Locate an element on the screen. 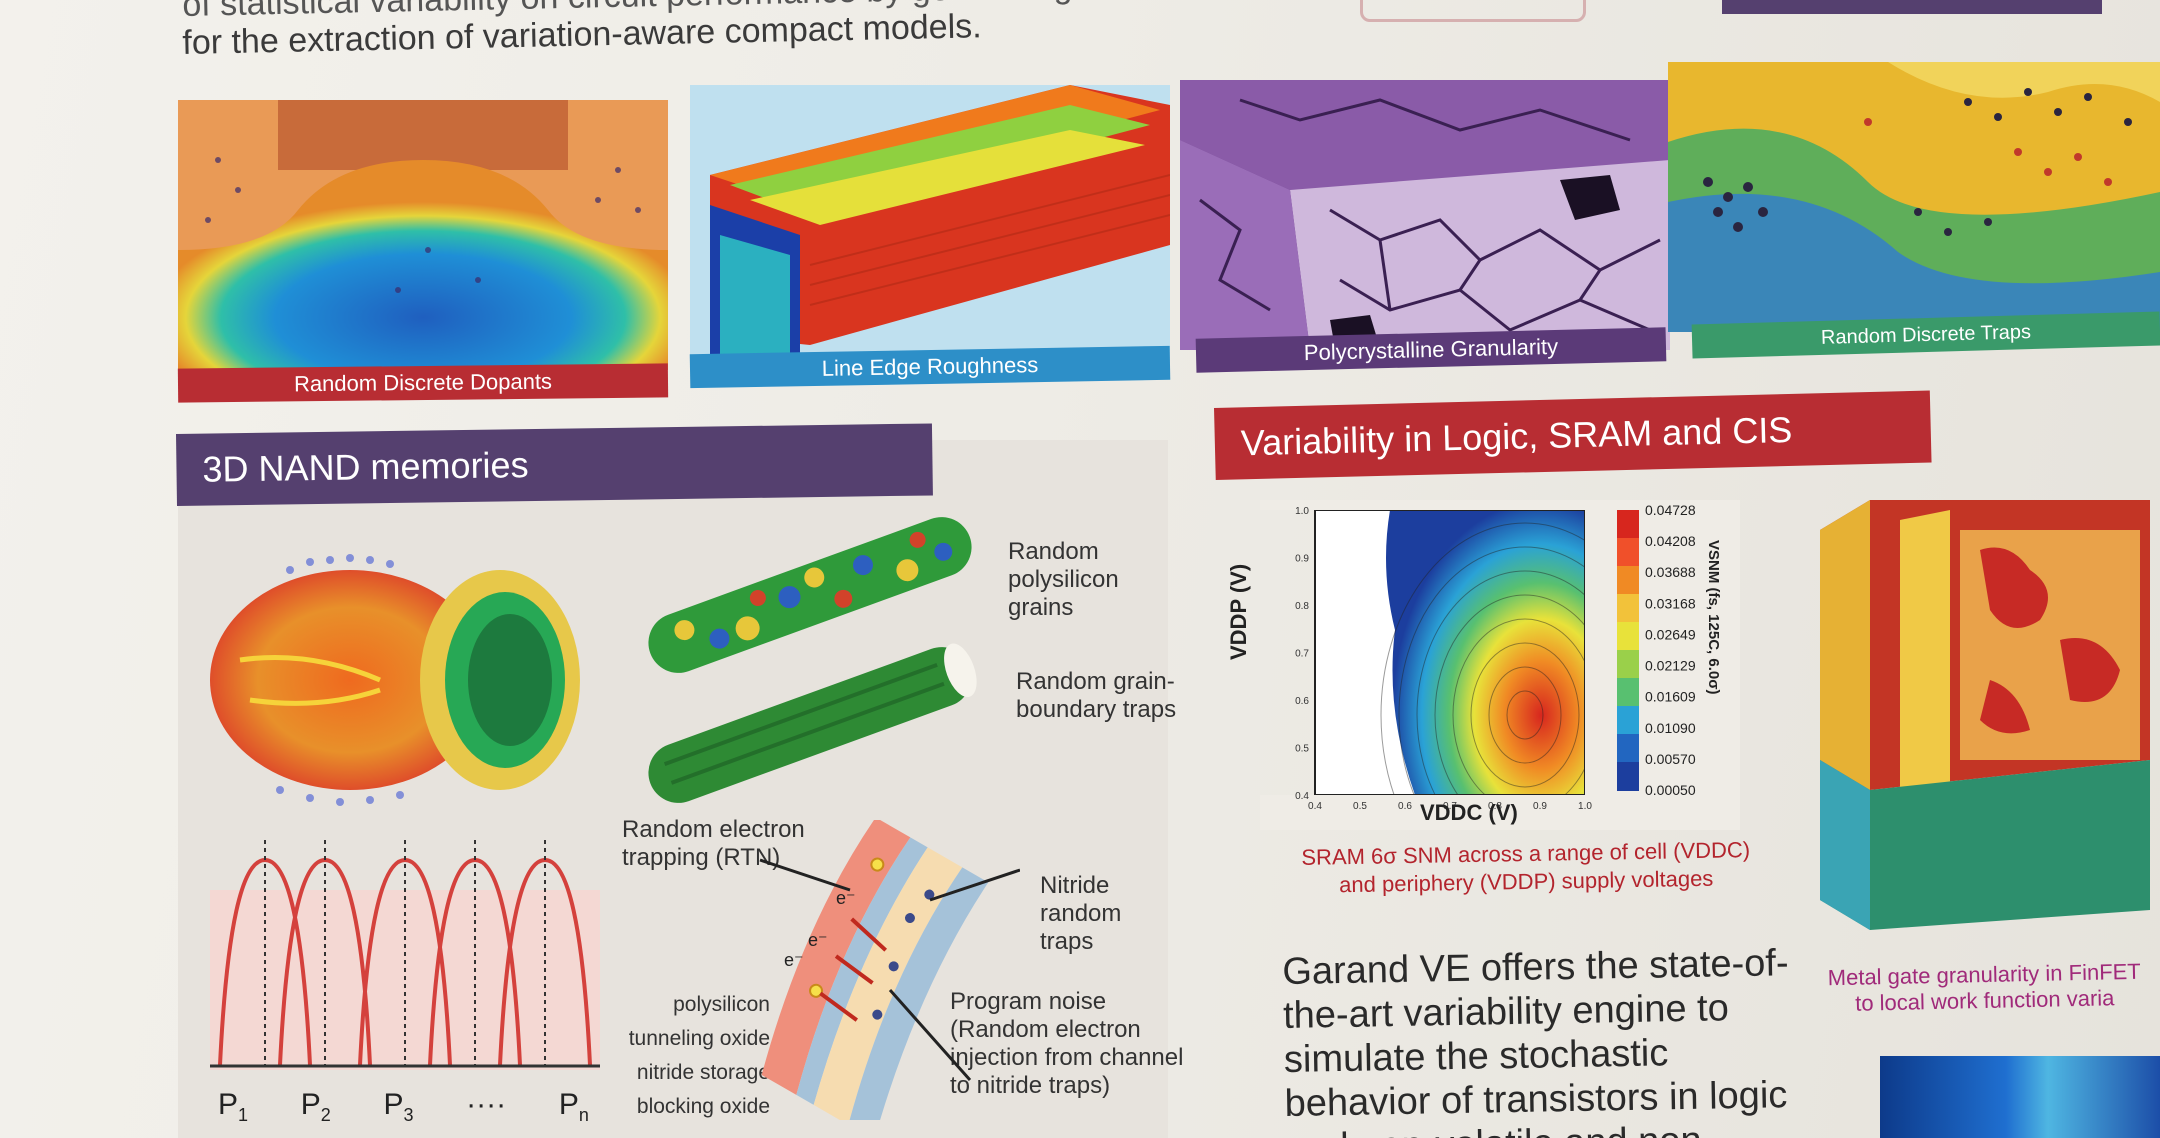 Image resolution: width=2160 pixels, height=1138 pixels. chart-x-axis-label: VDDC (V) is located at coordinates (1469, 812).